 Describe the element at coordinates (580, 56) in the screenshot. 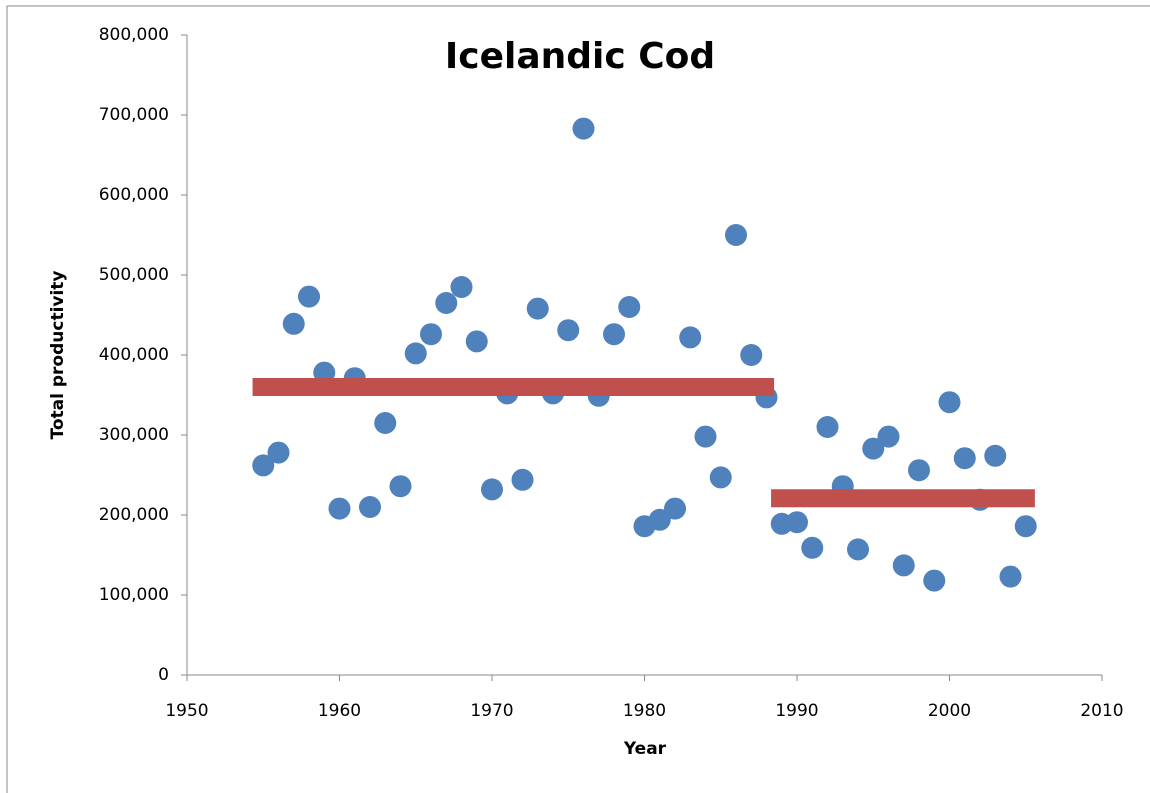

I see `chart-title: Icelandic Cod` at that location.